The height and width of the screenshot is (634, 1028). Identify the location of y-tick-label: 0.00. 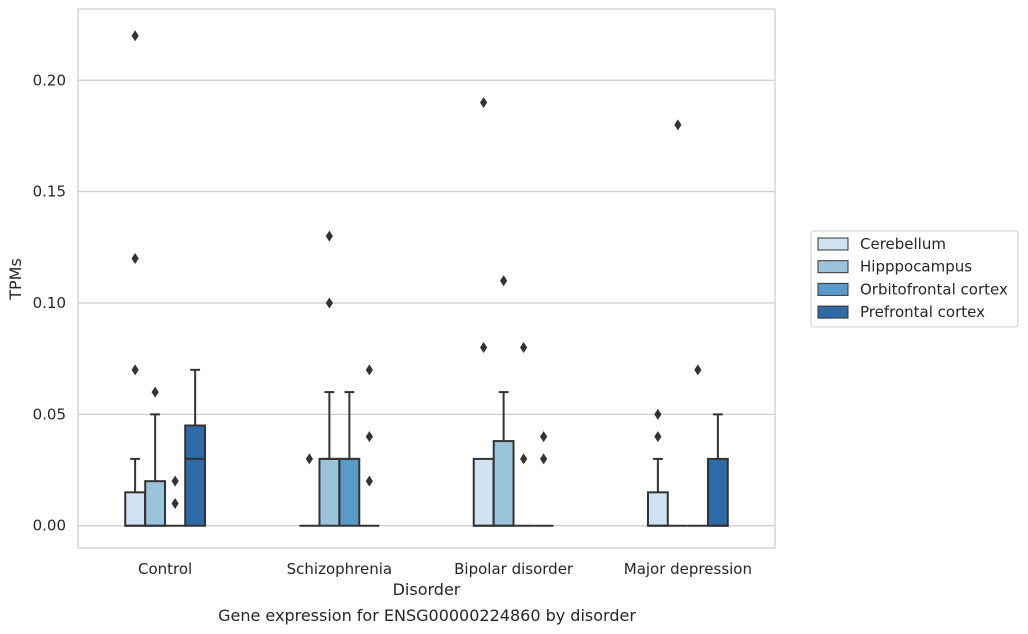
(49, 526).